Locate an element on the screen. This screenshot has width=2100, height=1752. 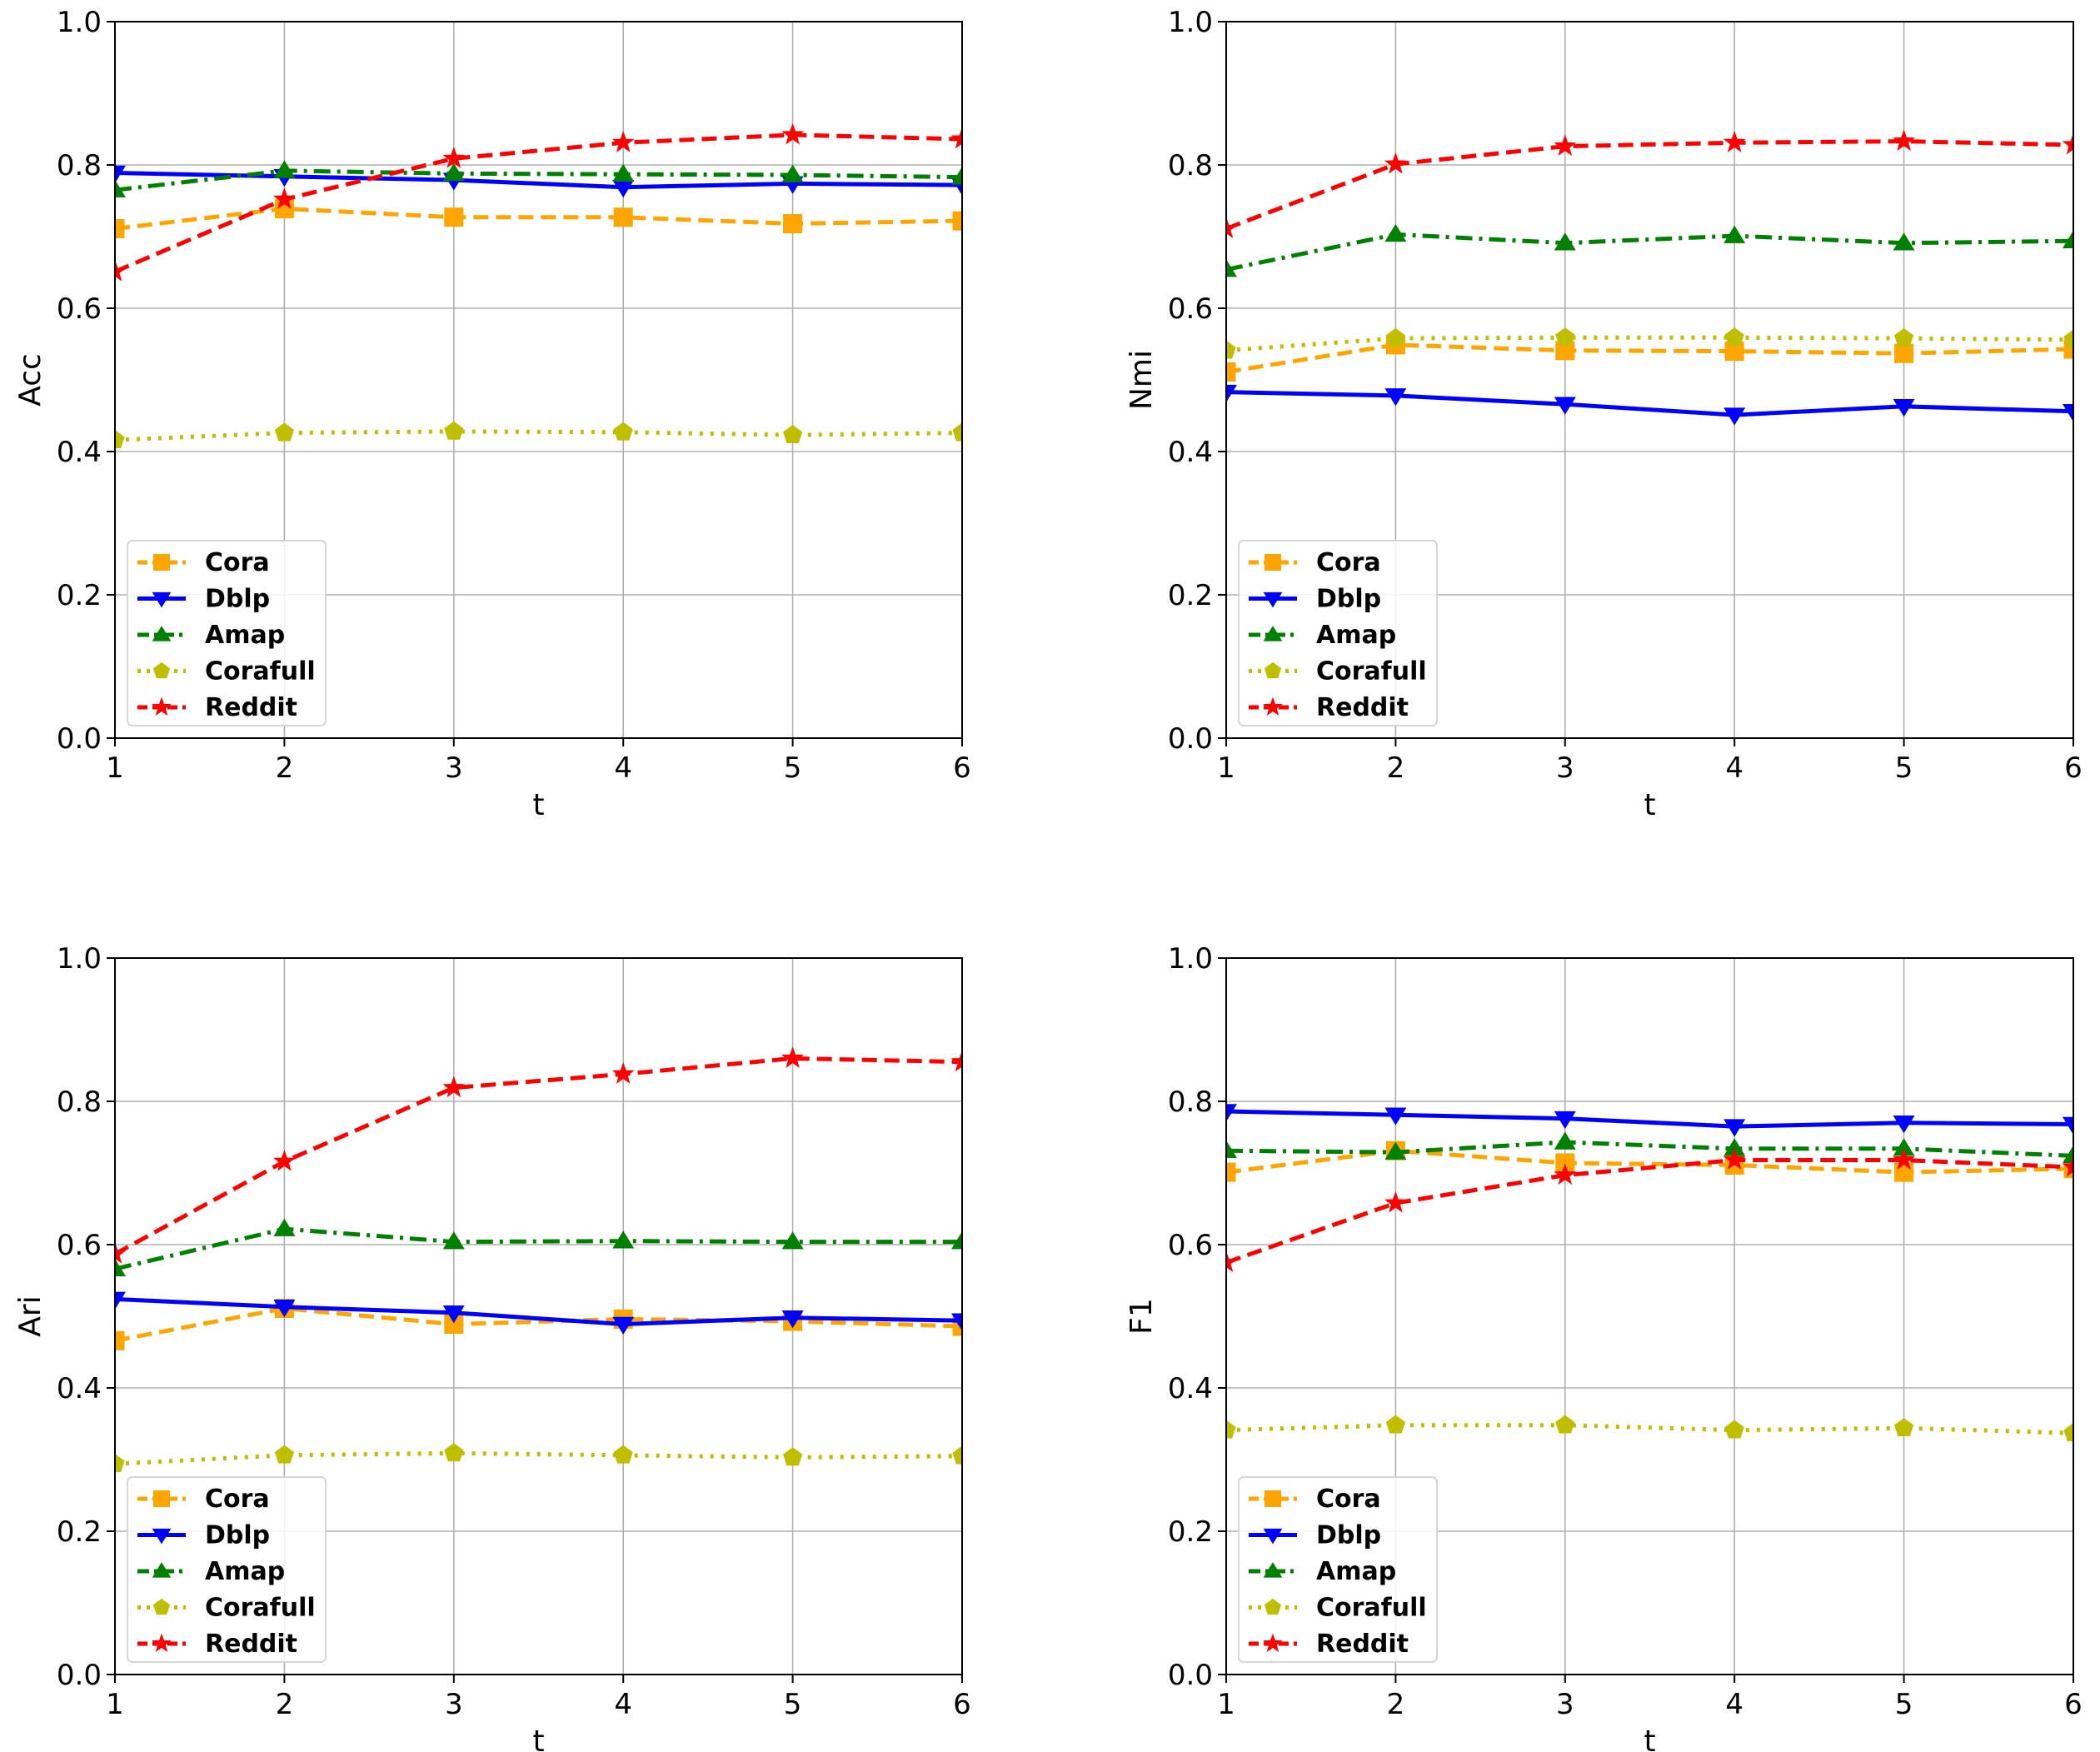
legend-label-reddit: Reddit is located at coordinates (1362, 708).